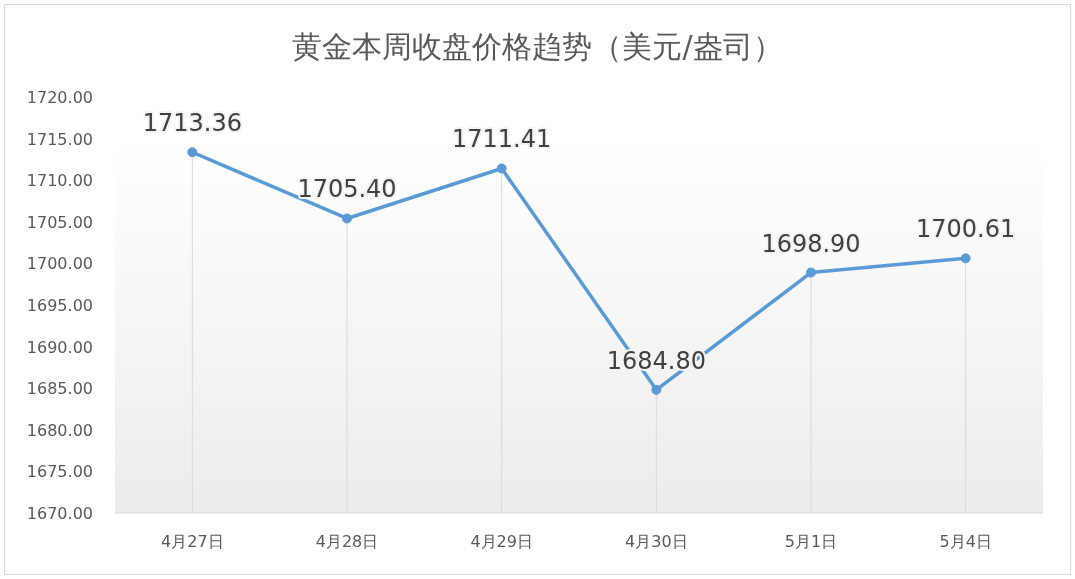 The width and height of the screenshot is (1075, 579). What do you see at coordinates (347, 541) in the screenshot?
I see `x-tick-label: 4月28日` at bounding box center [347, 541].